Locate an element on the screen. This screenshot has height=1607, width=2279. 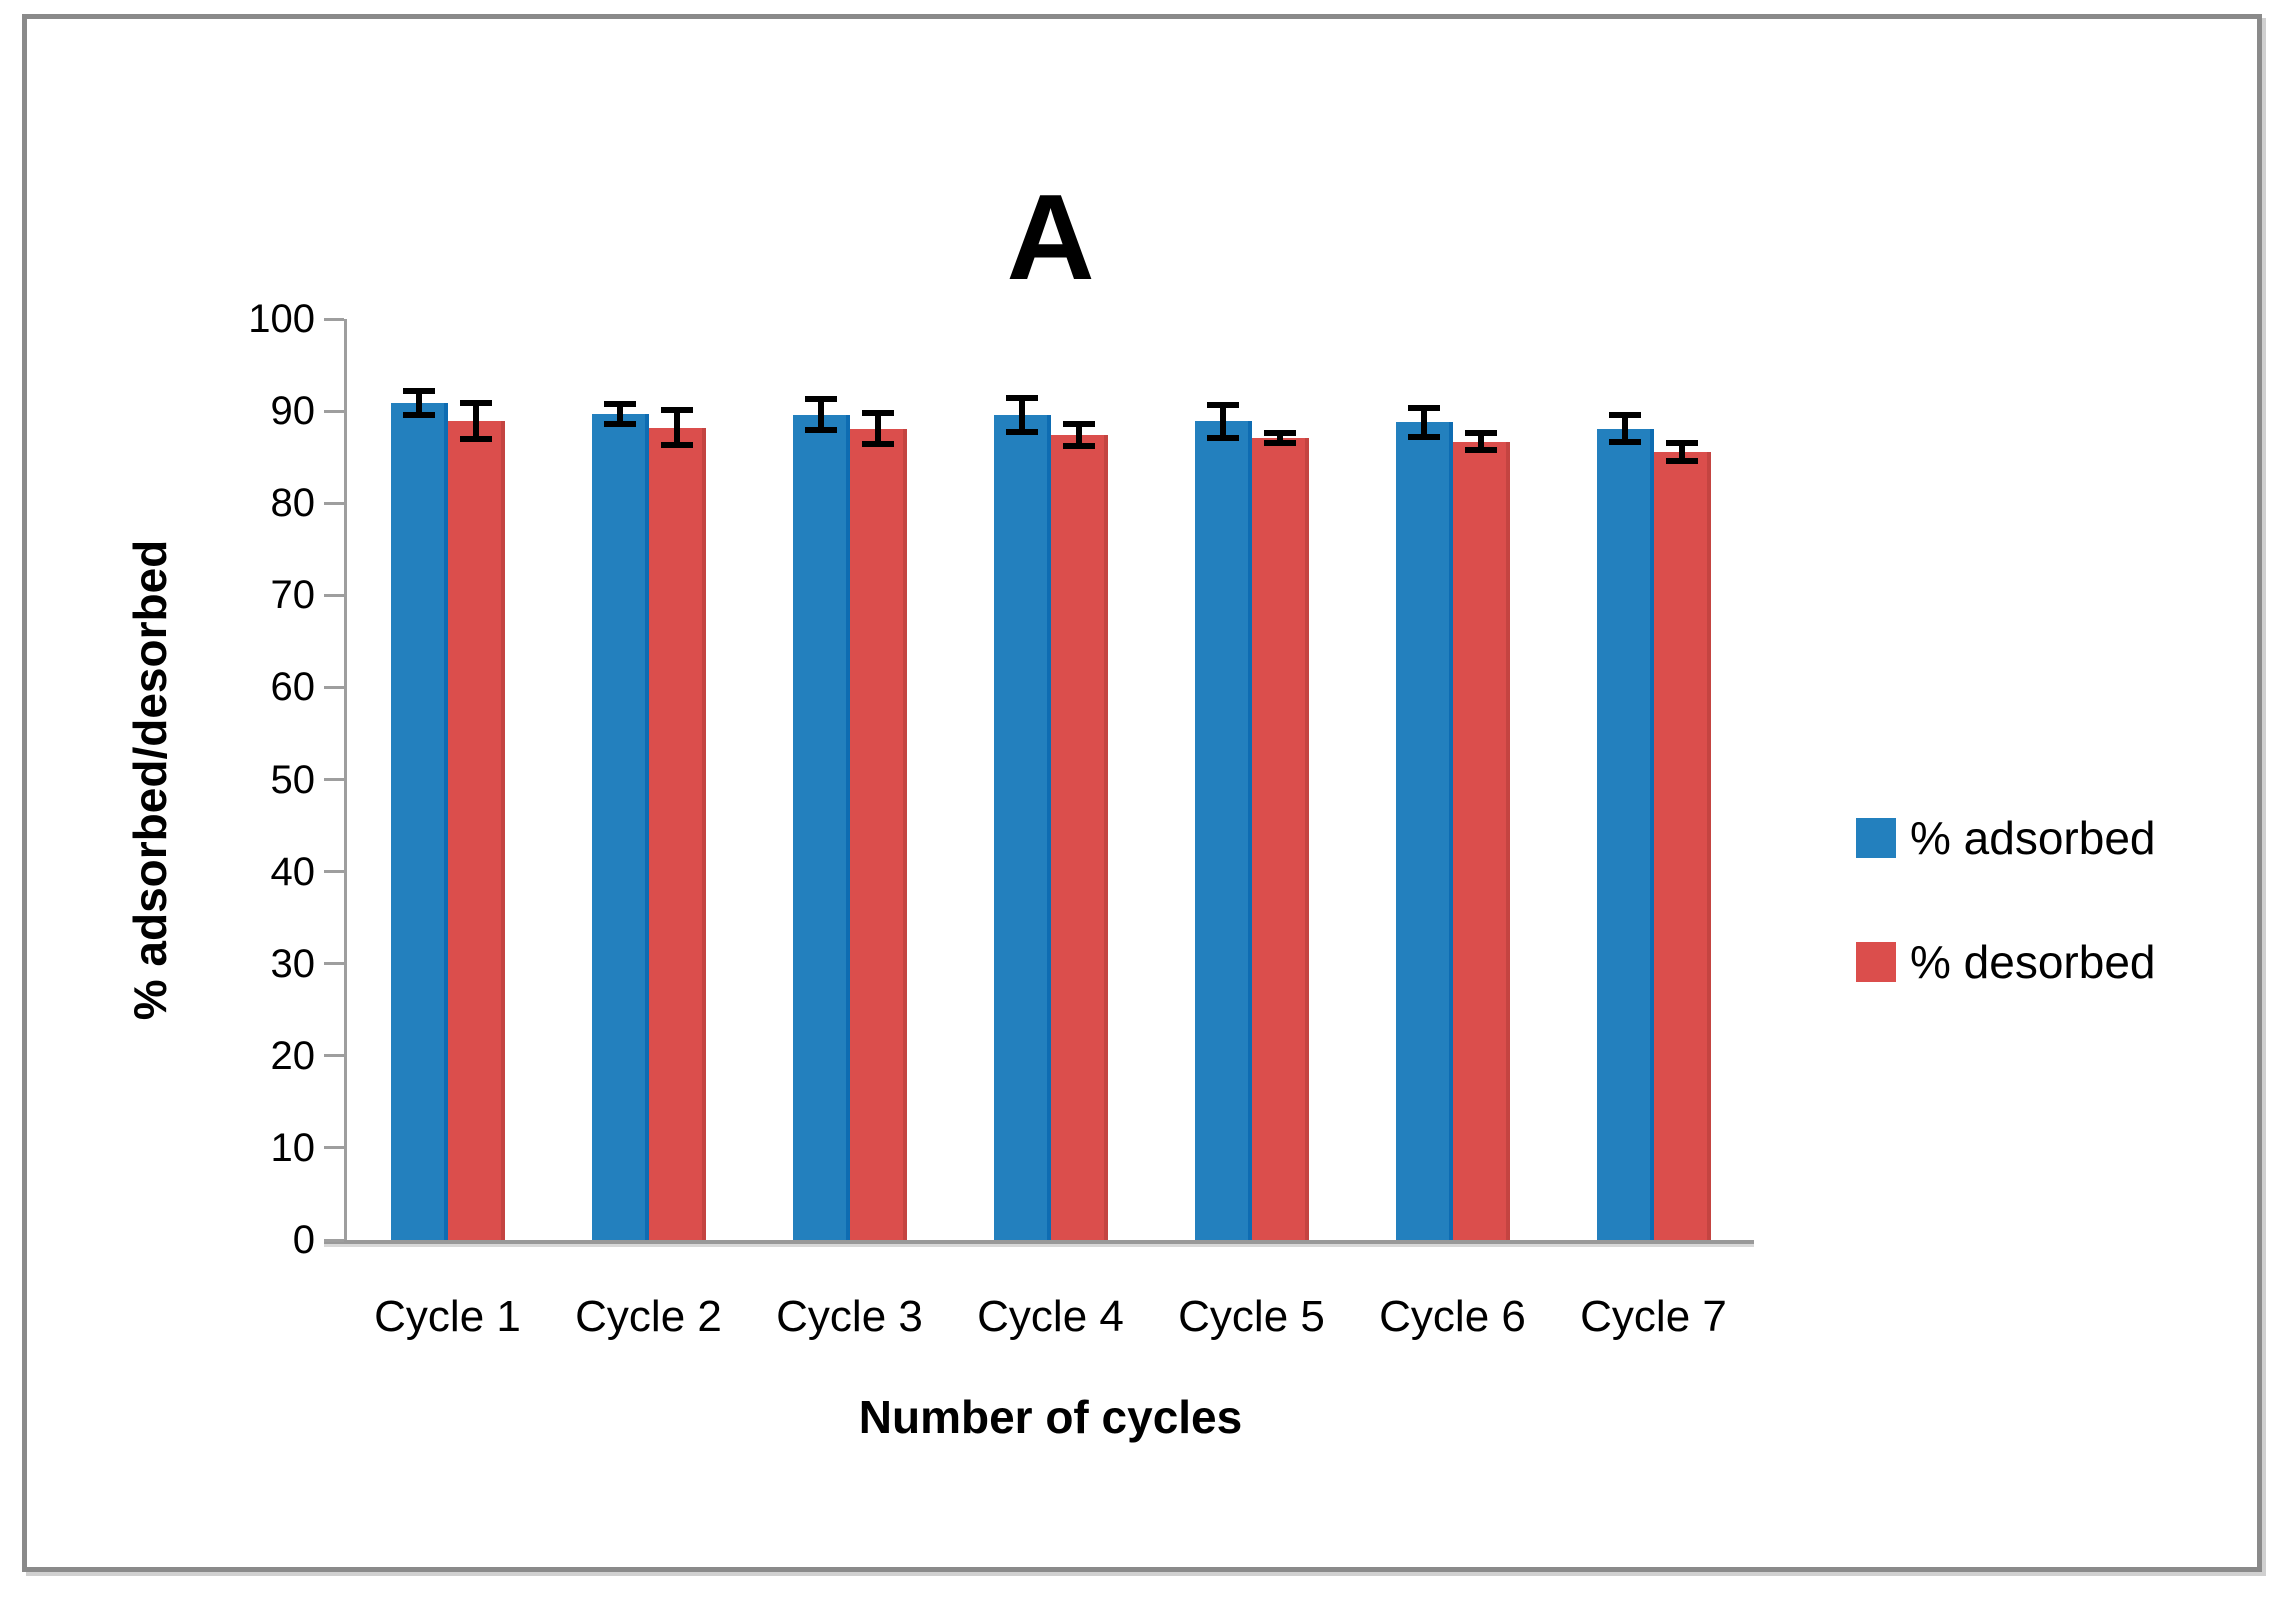
bar-group: Cycle 3 is located at coordinates (849, 830).